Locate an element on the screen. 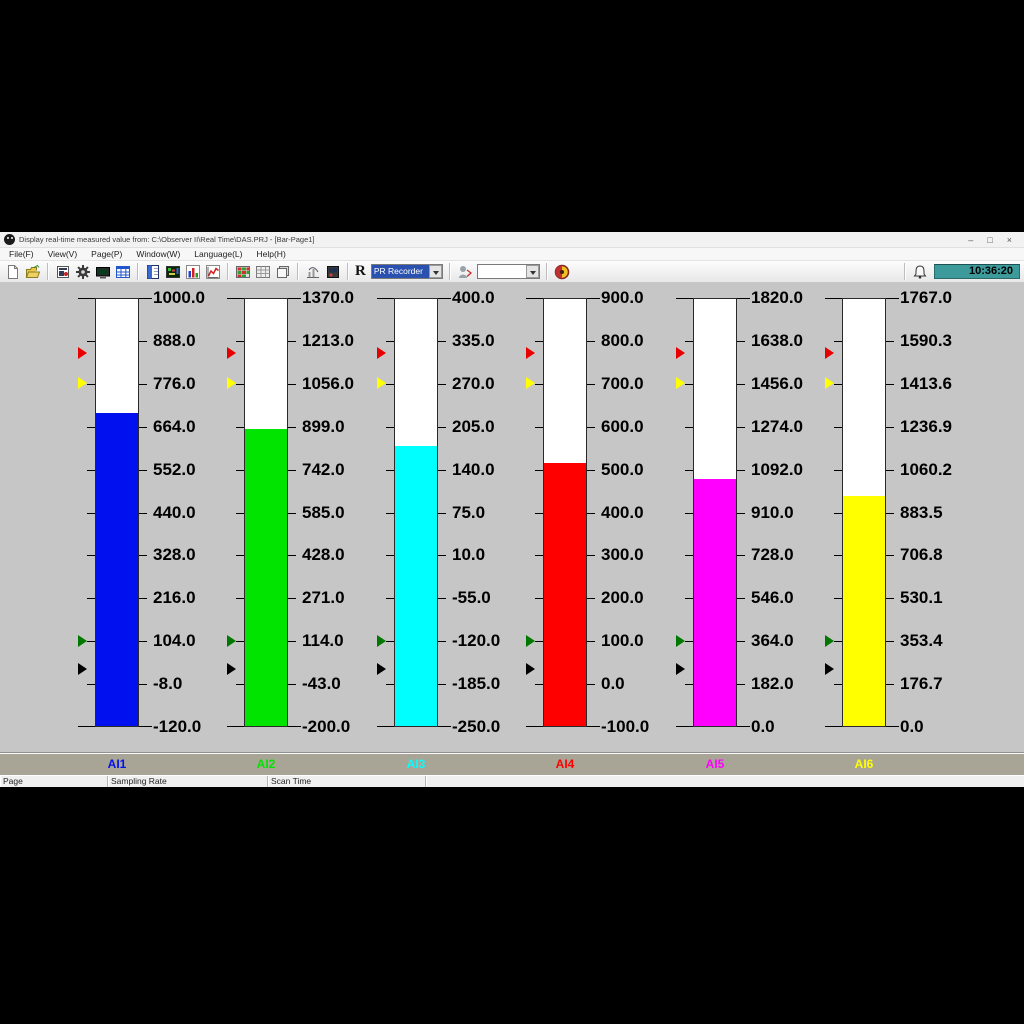 This screenshot has width=1024, height=1024. tick-label: 728.0 is located at coordinates (772, 554).